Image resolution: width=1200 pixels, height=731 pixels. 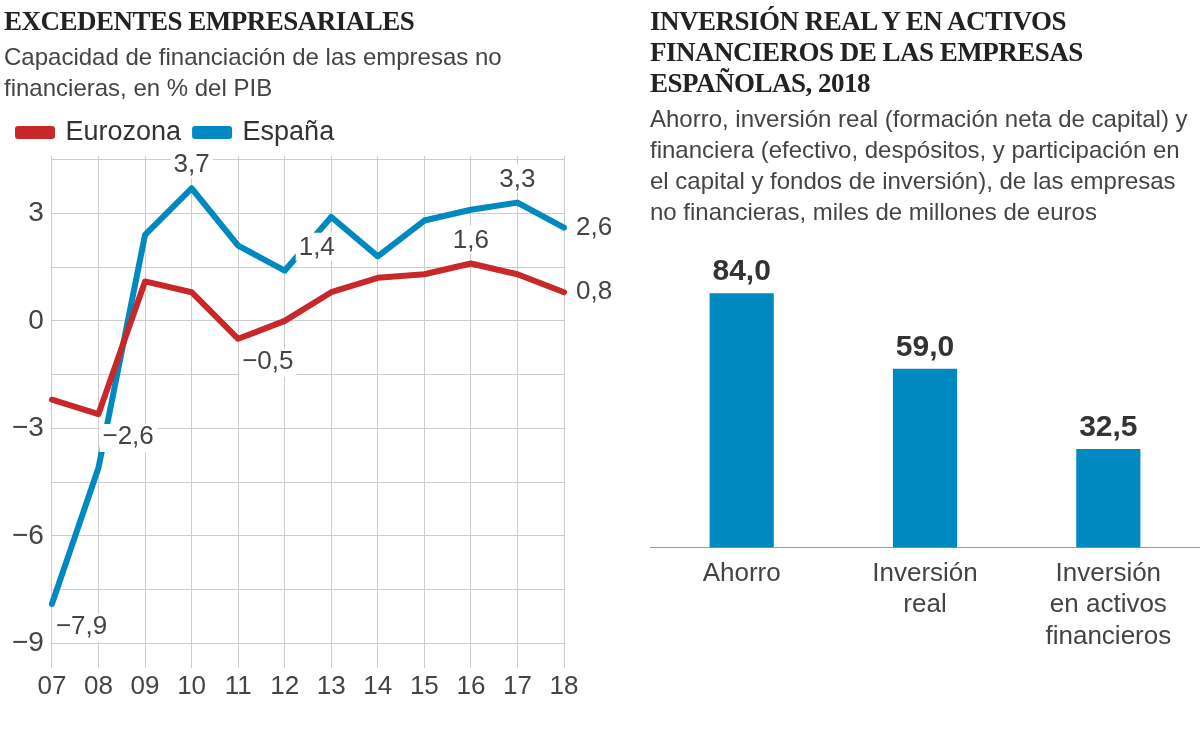 What do you see at coordinates (1108, 426) in the screenshot?
I see `data-label: 32,5` at bounding box center [1108, 426].